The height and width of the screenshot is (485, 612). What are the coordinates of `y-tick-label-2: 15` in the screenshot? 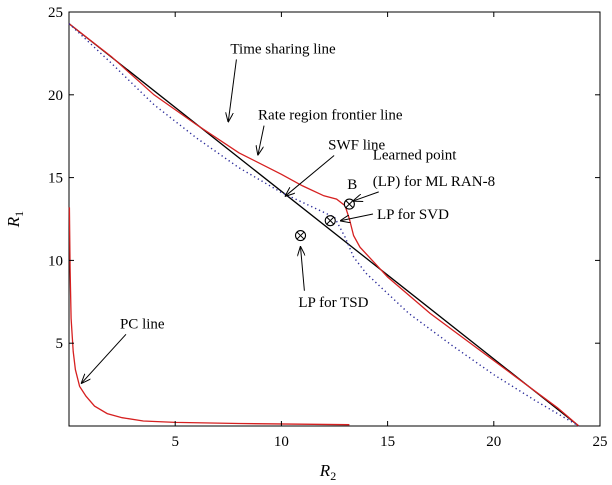 It's located at (55, 179).